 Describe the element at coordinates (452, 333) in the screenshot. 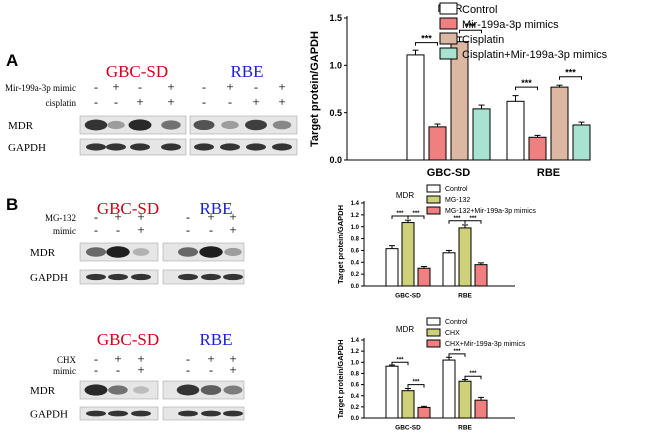

I see `legend-label: CHX` at that location.